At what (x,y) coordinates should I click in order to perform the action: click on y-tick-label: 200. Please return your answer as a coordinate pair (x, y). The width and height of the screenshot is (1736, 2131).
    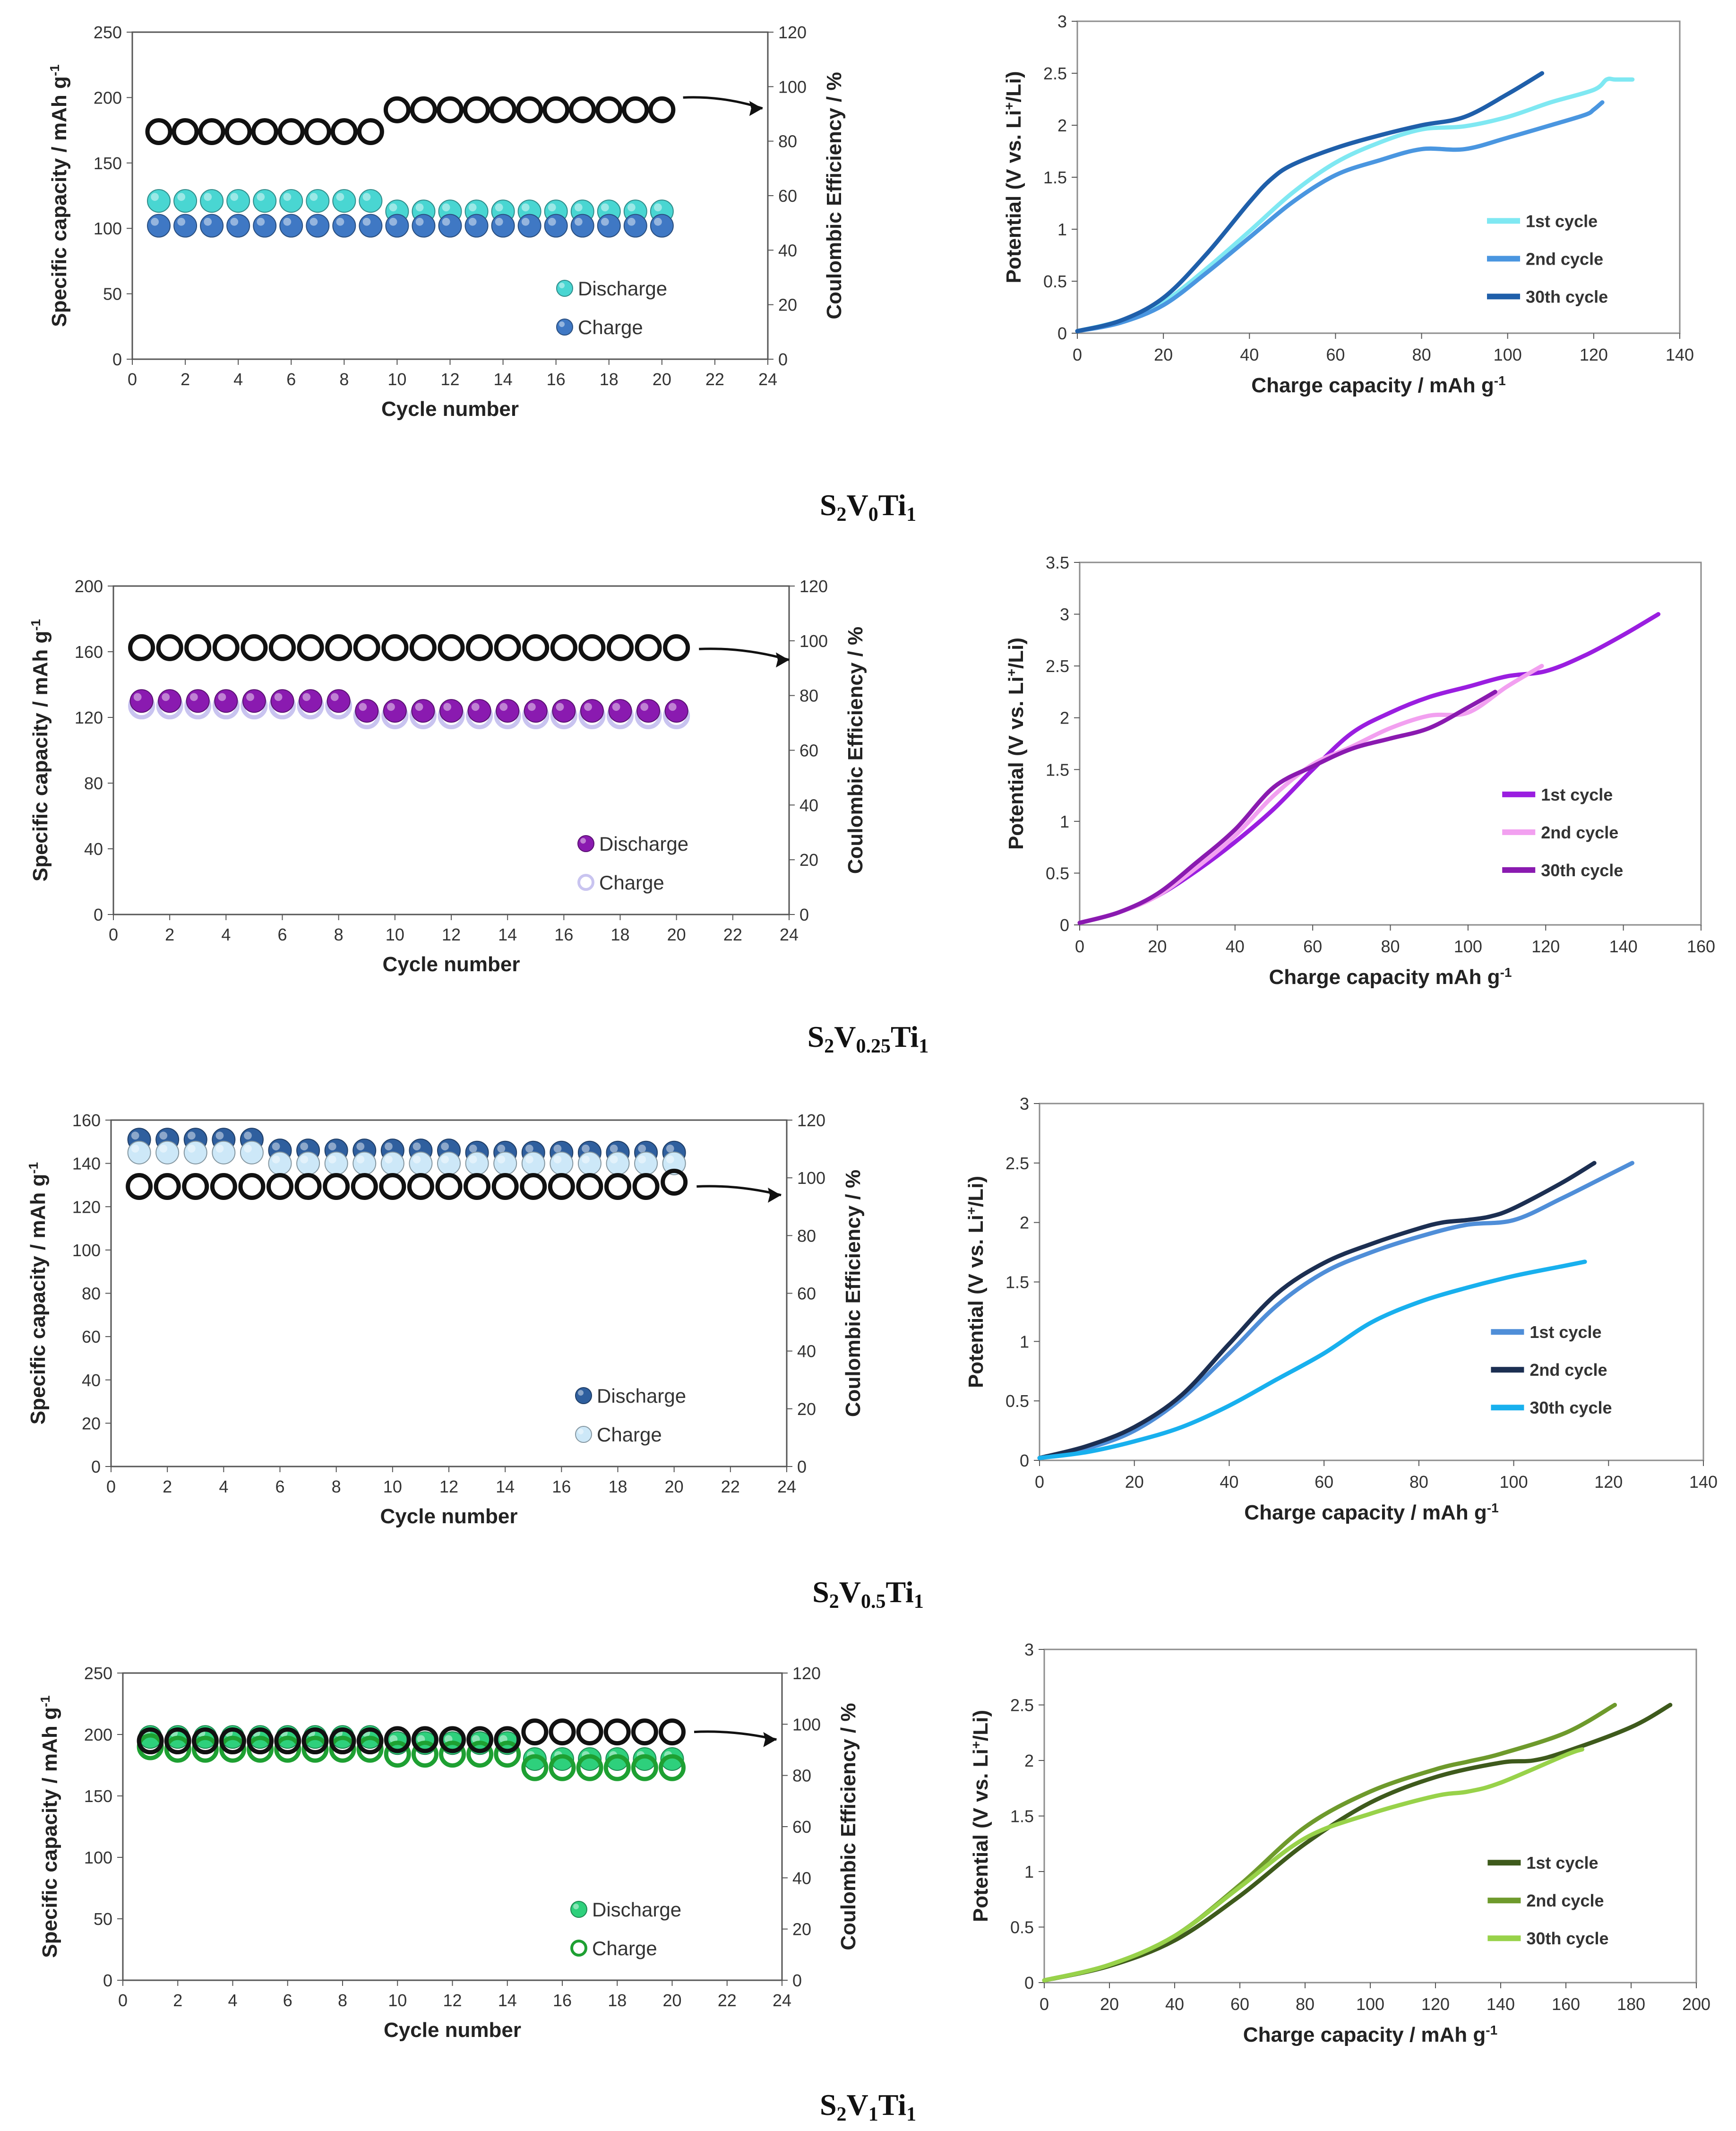
    Looking at the image, I should click on (108, 97).